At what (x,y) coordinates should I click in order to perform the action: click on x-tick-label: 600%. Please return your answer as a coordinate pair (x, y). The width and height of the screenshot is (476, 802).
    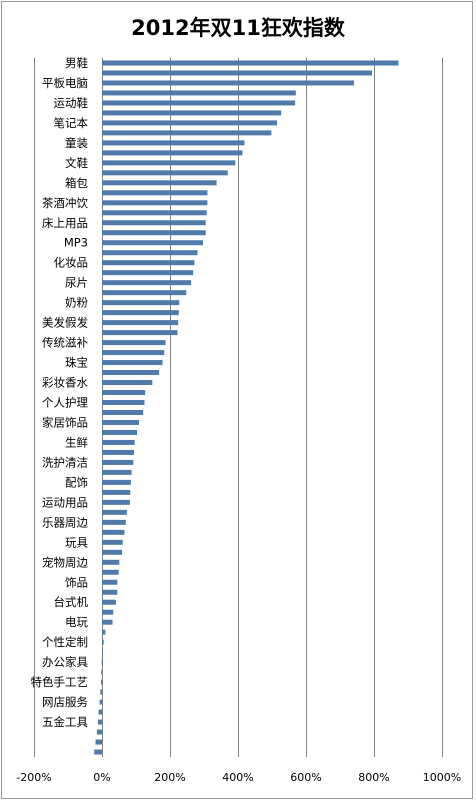
    Looking at the image, I should click on (305, 777).